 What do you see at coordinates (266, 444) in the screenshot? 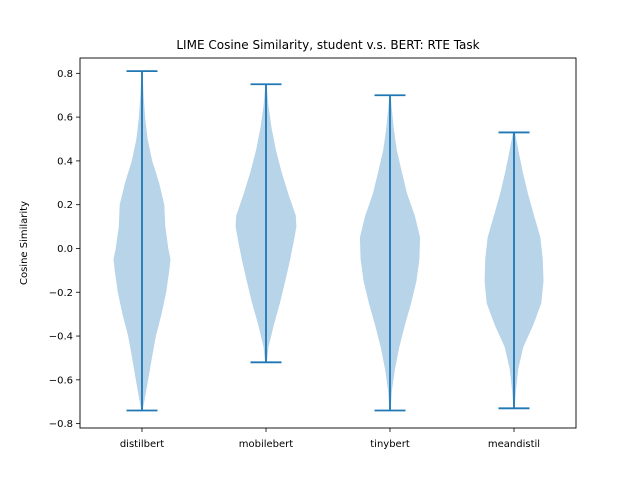
I see `x-tick-label: mobilebert` at bounding box center [266, 444].